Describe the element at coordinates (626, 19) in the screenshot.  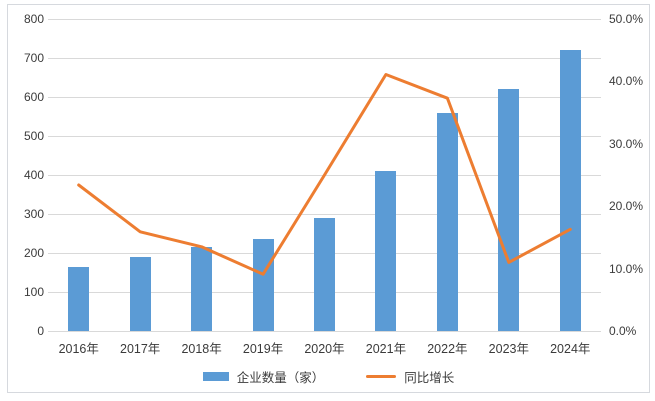
I see `y-axis-right-tick-label: 50.0%` at that location.